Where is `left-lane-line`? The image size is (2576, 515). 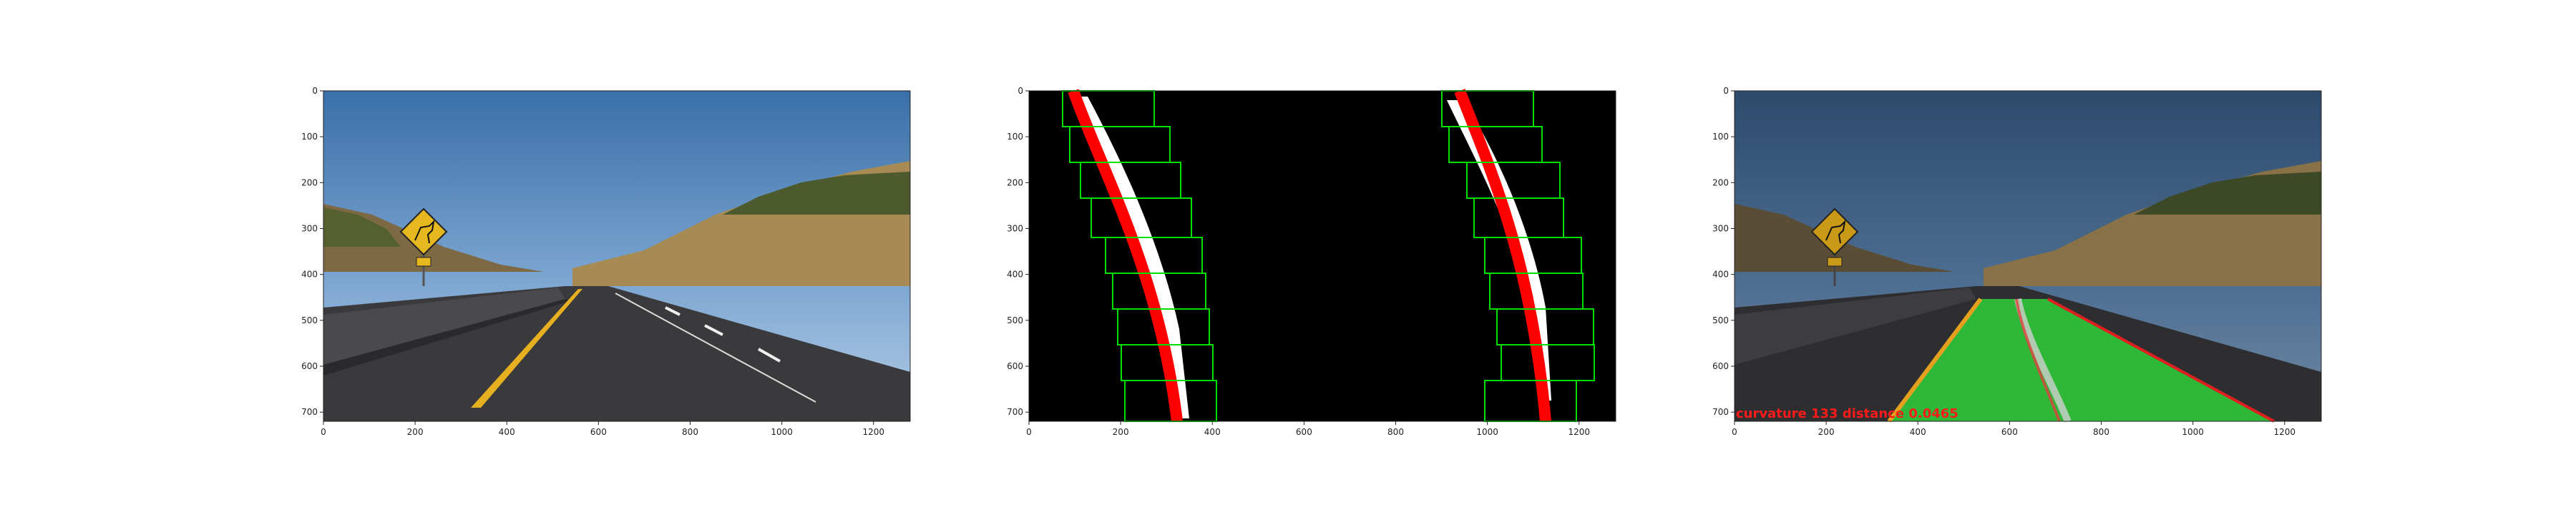
left-lane-line is located at coordinates (526, 349).